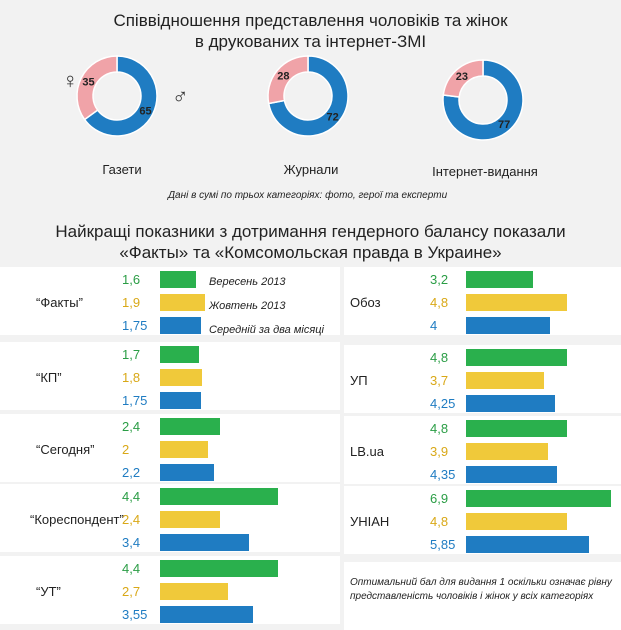 This screenshot has height=630, width=621. What do you see at coordinates (443, 474) in the screenshot?
I see `value-average: 4,35` at bounding box center [443, 474].